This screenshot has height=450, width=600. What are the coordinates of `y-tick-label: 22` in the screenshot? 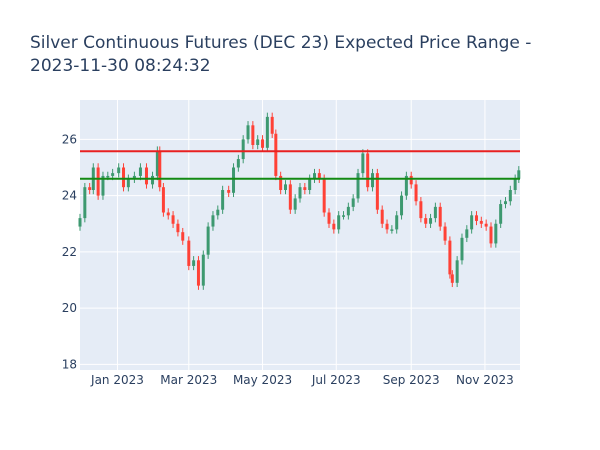 It's located at (69, 252).